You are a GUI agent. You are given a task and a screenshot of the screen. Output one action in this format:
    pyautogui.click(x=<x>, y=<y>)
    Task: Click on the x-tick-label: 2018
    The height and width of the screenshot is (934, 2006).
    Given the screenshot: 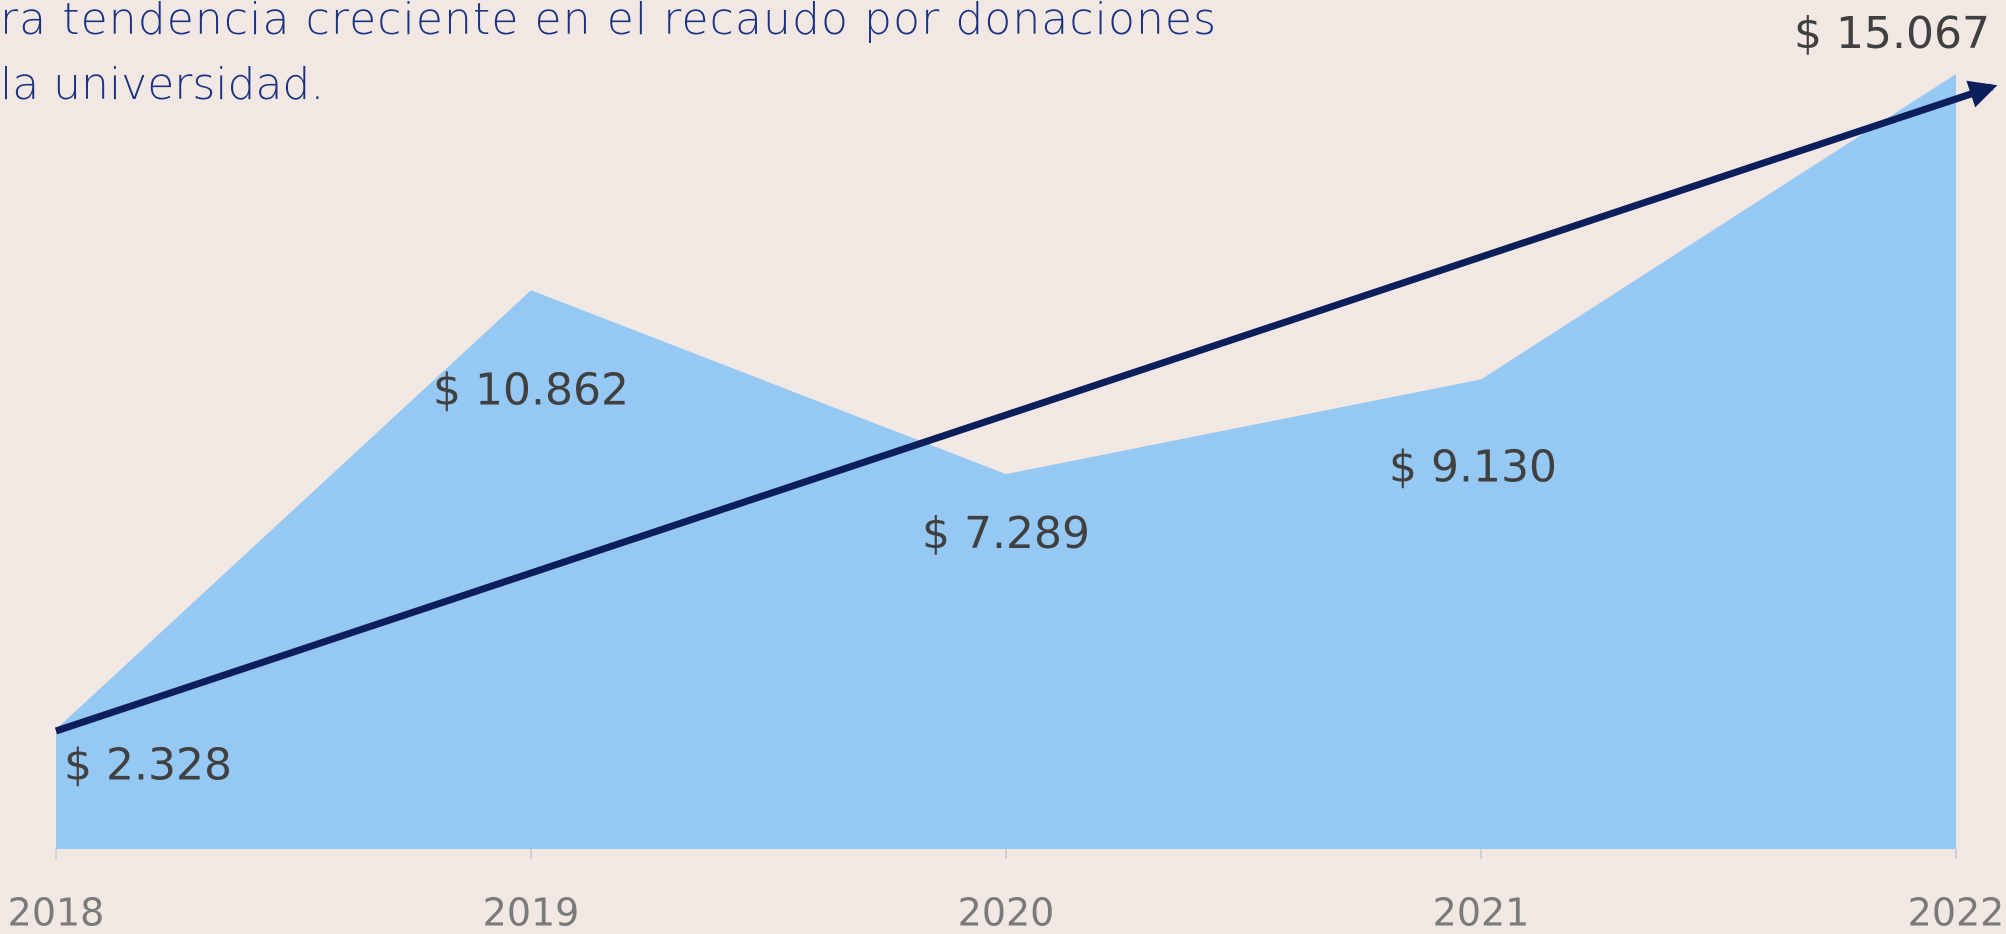 What is the action you would take?
    pyautogui.click(x=56, y=912)
    